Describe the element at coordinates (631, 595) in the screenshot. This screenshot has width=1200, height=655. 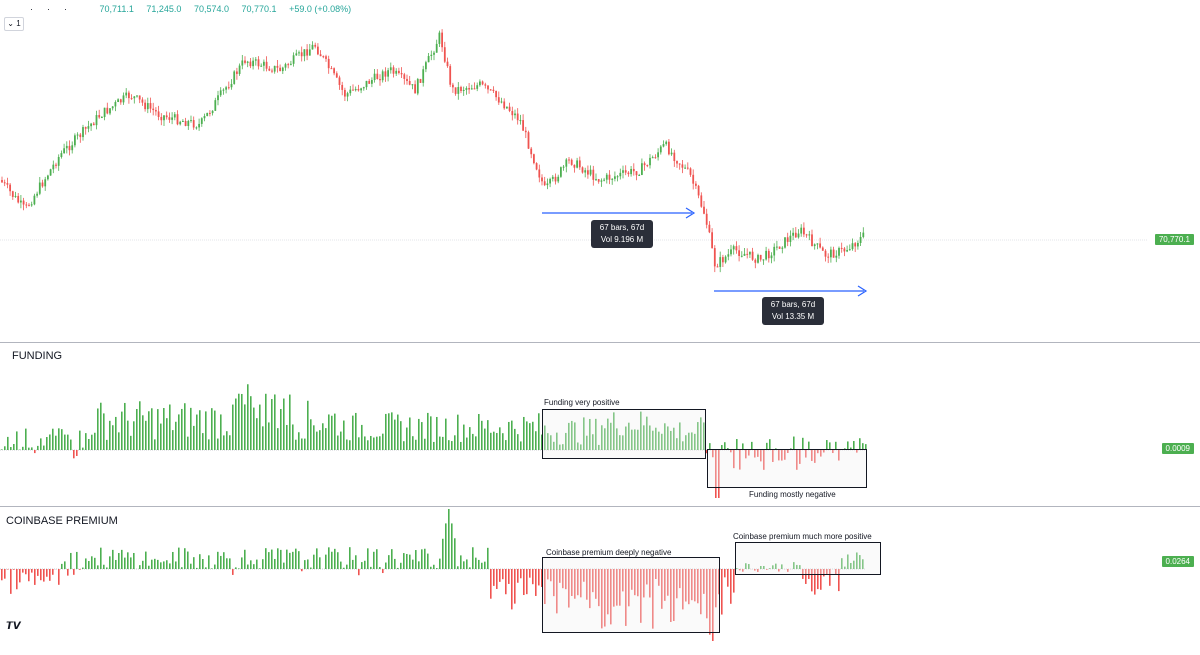
I see `premium-negative-box` at that location.